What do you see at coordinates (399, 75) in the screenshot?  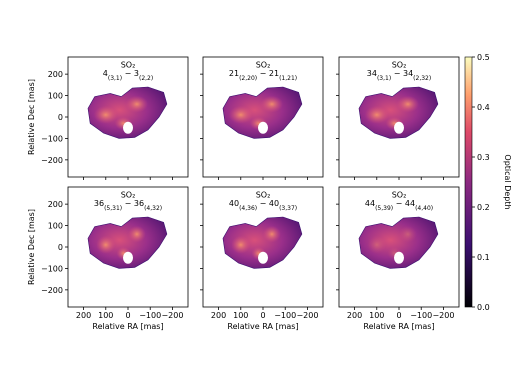 I see `panel-transition: 34(3,1) − 34(2,32)` at bounding box center [399, 75].